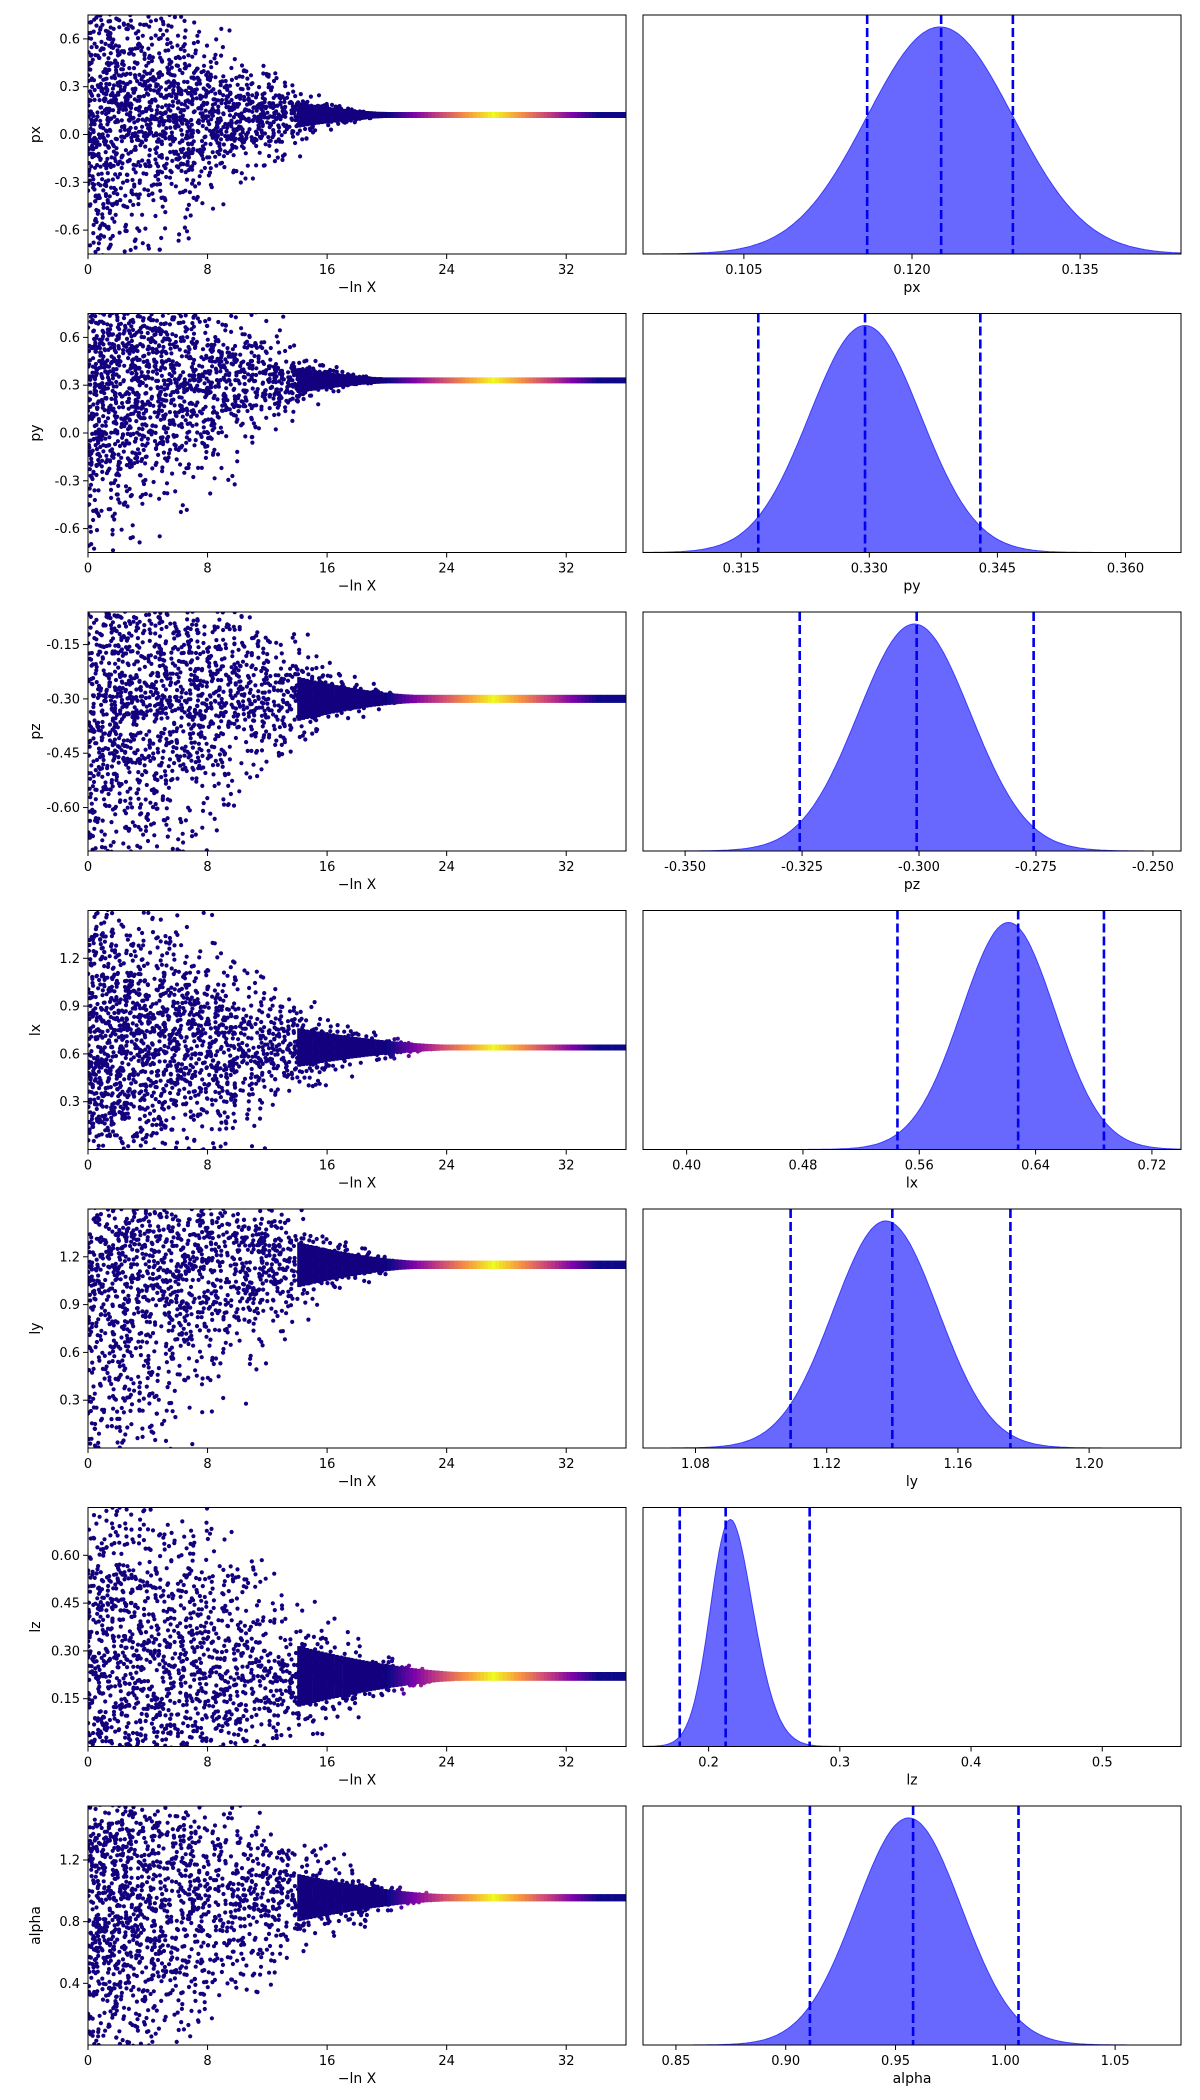 This screenshot has height=2100, width=1200. Describe the element at coordinates (357, 378) in the screenshot. I see `trace-samples-py` at that location.